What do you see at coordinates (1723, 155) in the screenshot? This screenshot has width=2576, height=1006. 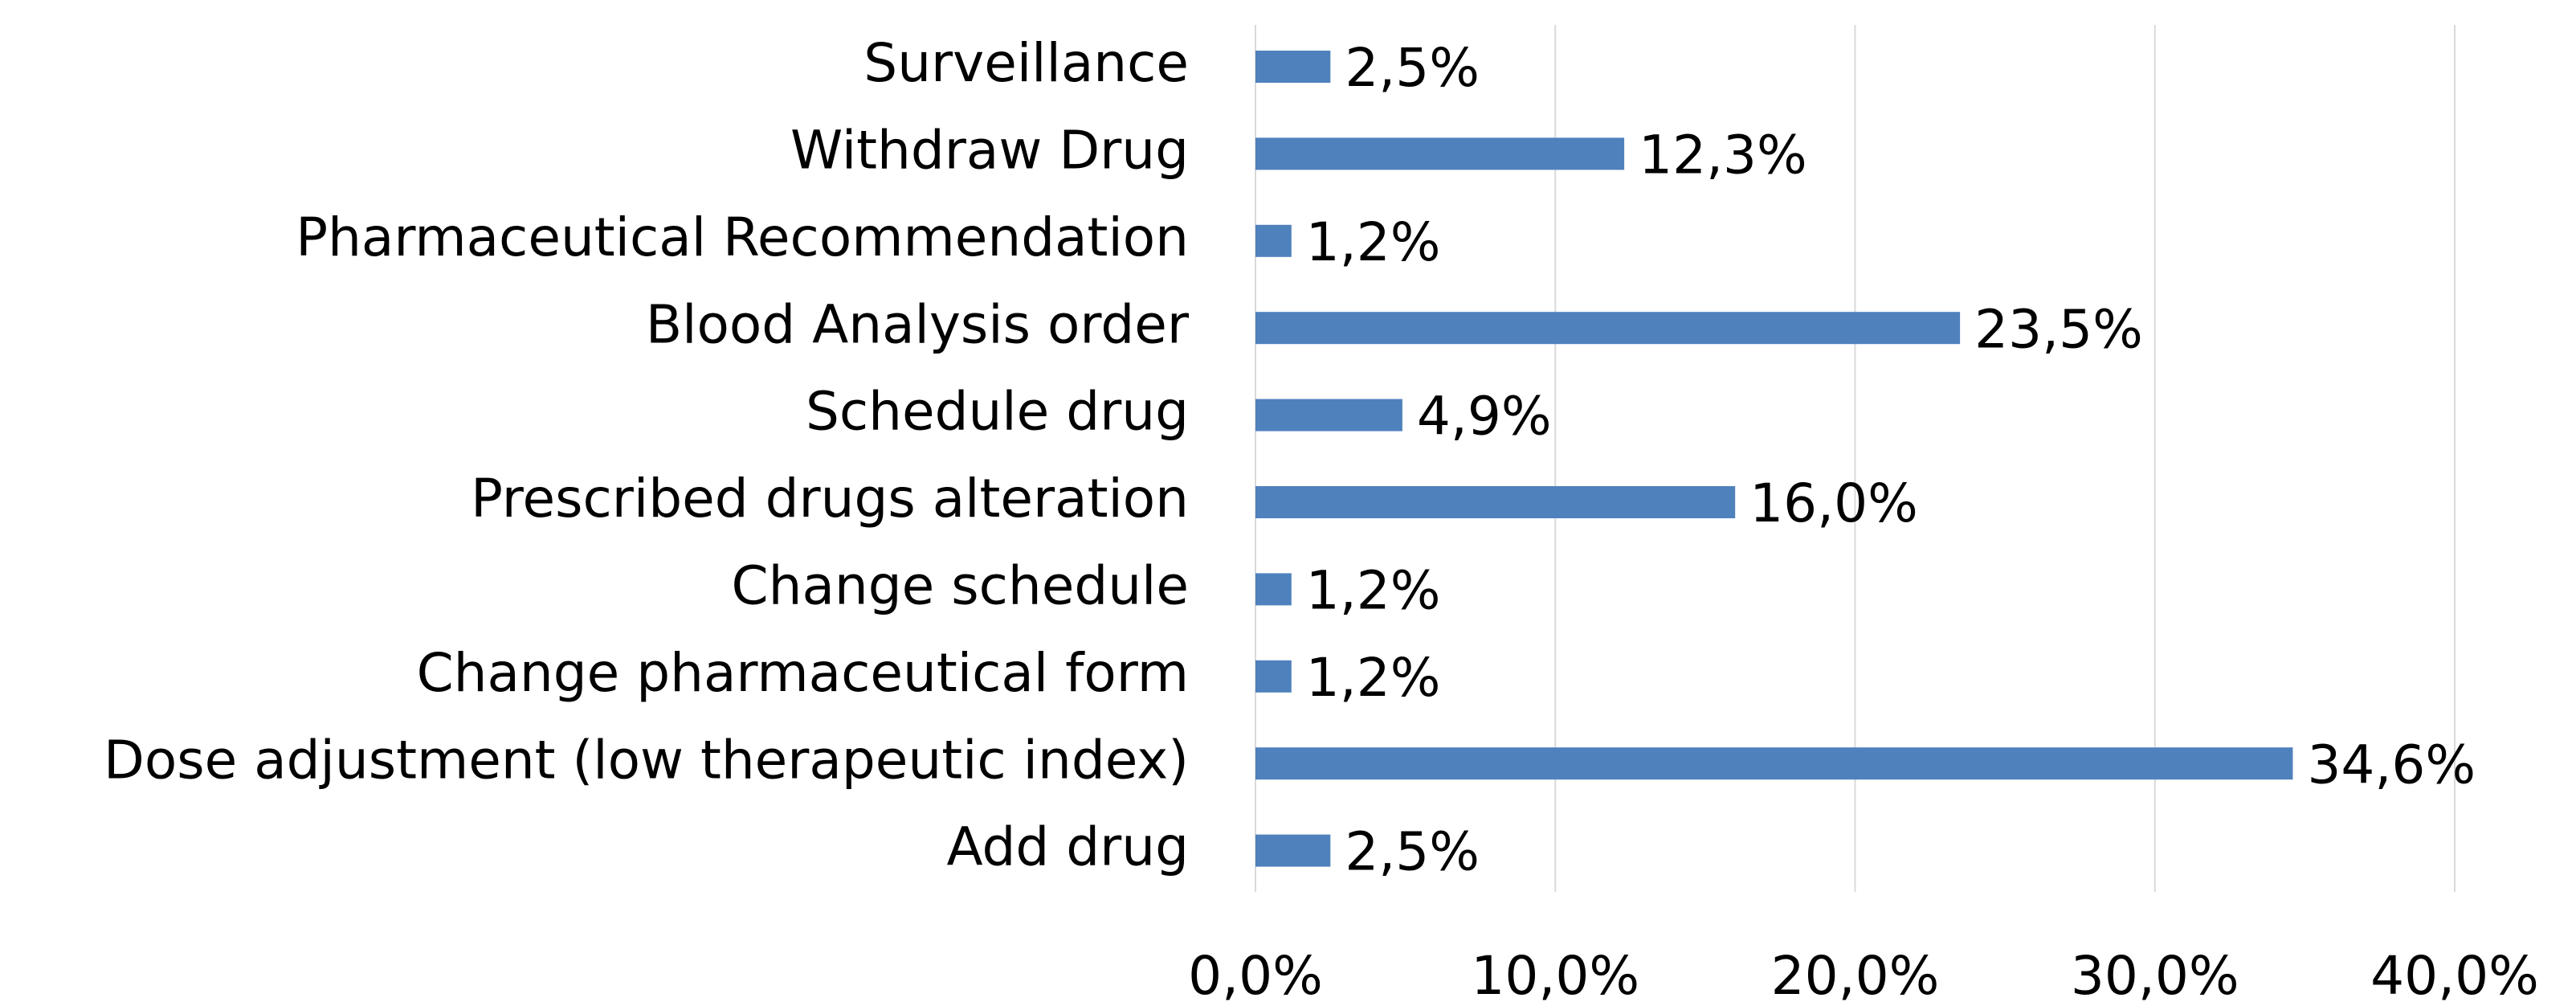 I see `value-label: 12,3%` at bounding box center [1723, 155].